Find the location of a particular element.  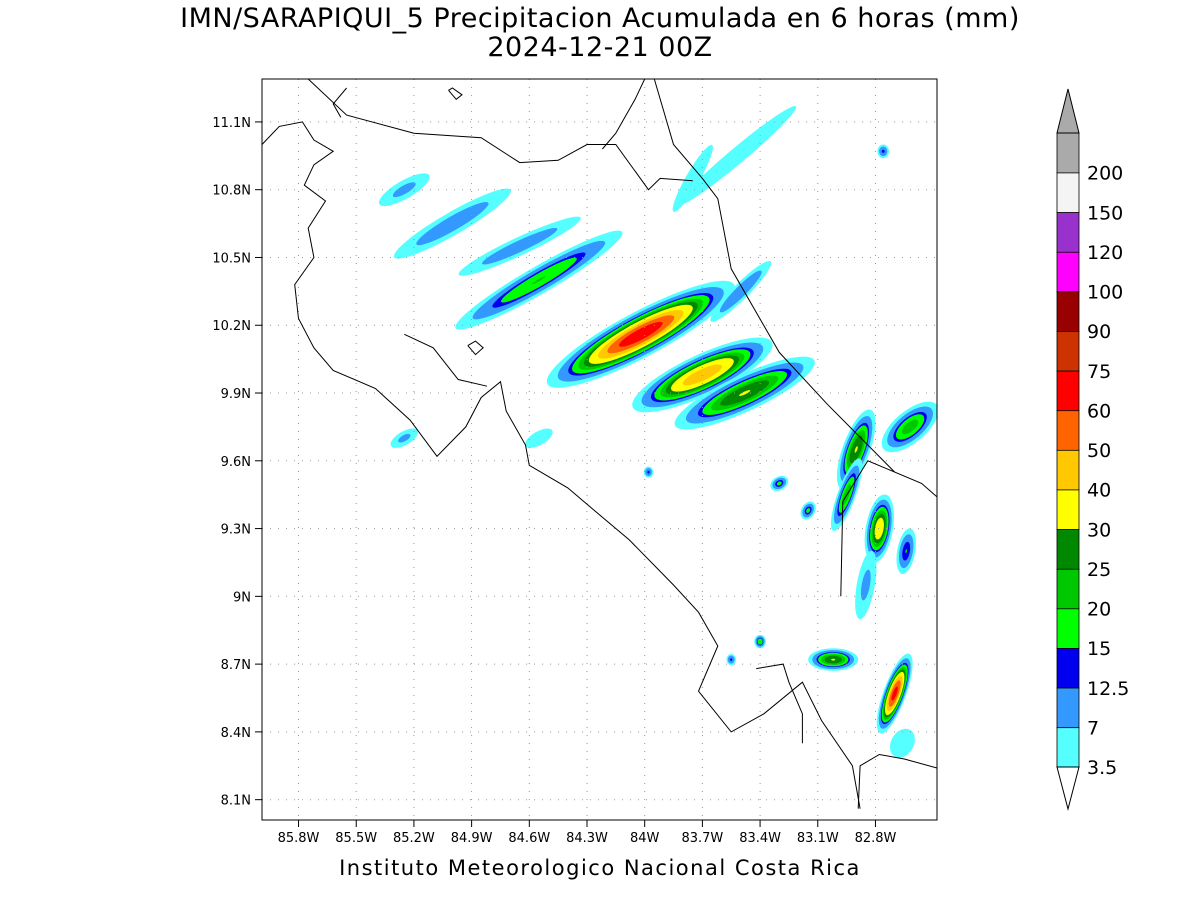

colorbar-label: 20 is located at coordinates (1099, 610).